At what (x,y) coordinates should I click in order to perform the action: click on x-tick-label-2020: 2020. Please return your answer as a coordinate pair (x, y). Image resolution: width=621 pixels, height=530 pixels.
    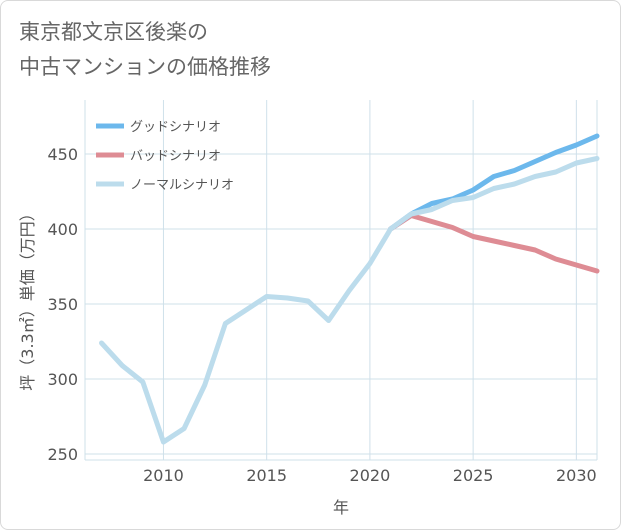
    Looking at the image, I should click on (370, 475).